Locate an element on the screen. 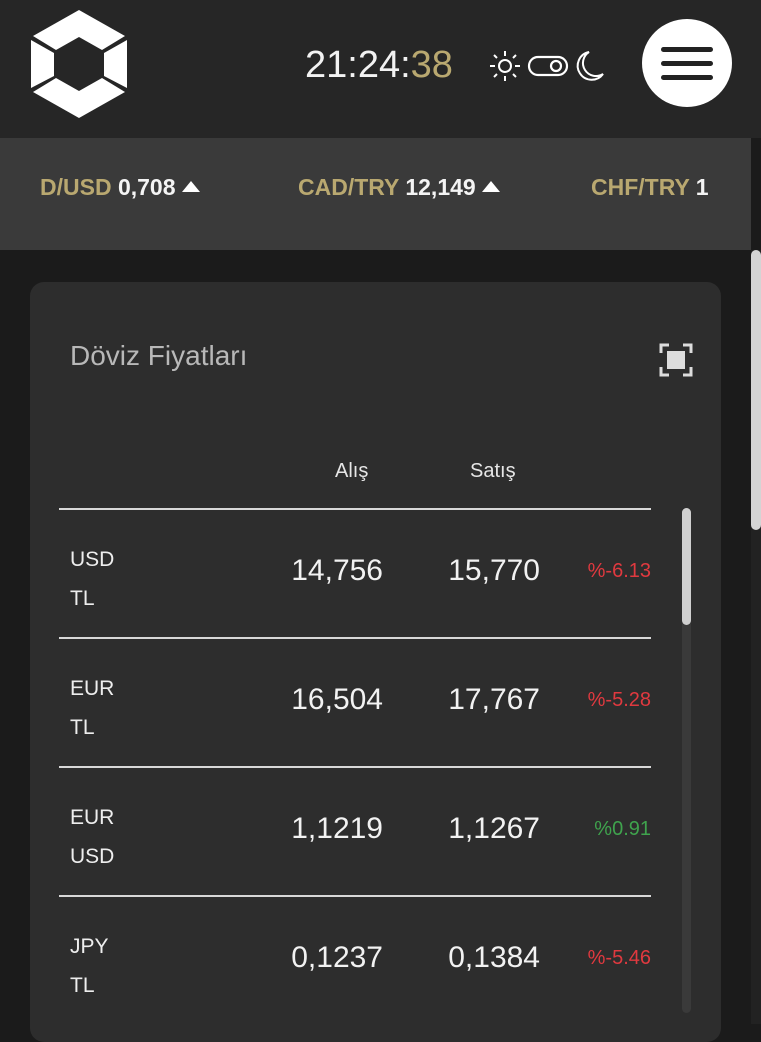  change-percent: %0.91 is located at coordinates (622, 829).